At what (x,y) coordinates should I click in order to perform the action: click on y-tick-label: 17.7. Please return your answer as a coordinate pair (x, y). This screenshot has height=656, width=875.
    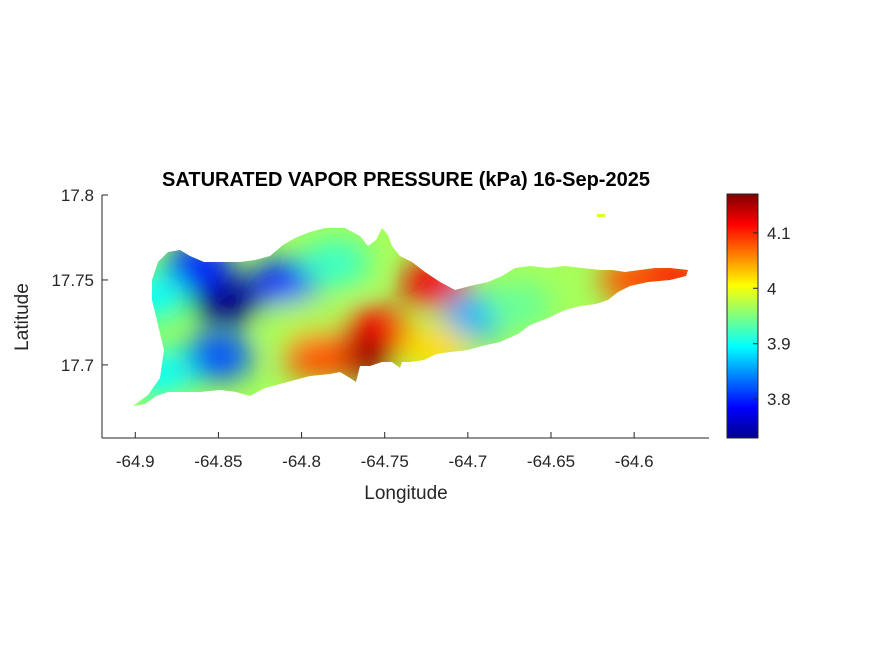
    Looking at the image, I should click on (77, 365).